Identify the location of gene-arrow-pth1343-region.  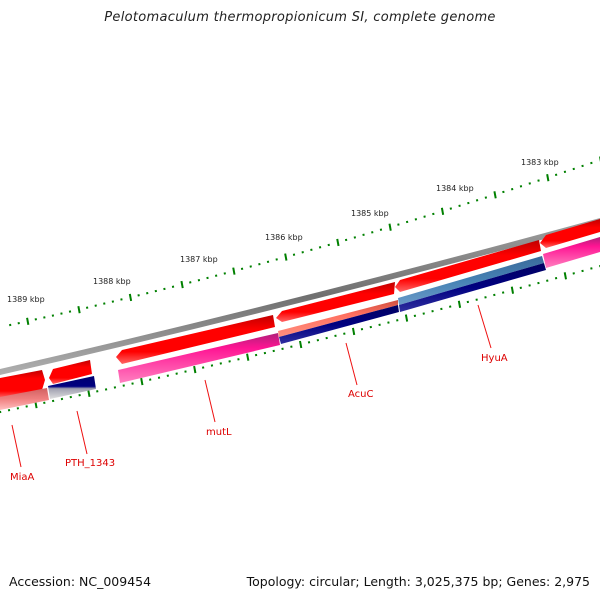
(70, 372).